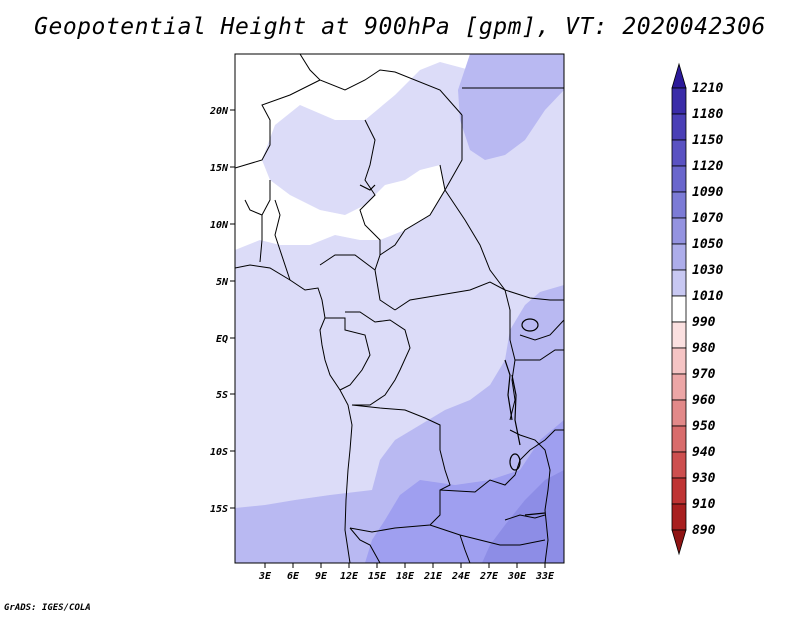 The height and width of the screenshot is (618, 800). I want to click on colorbar-boxes, so click(679, 309).